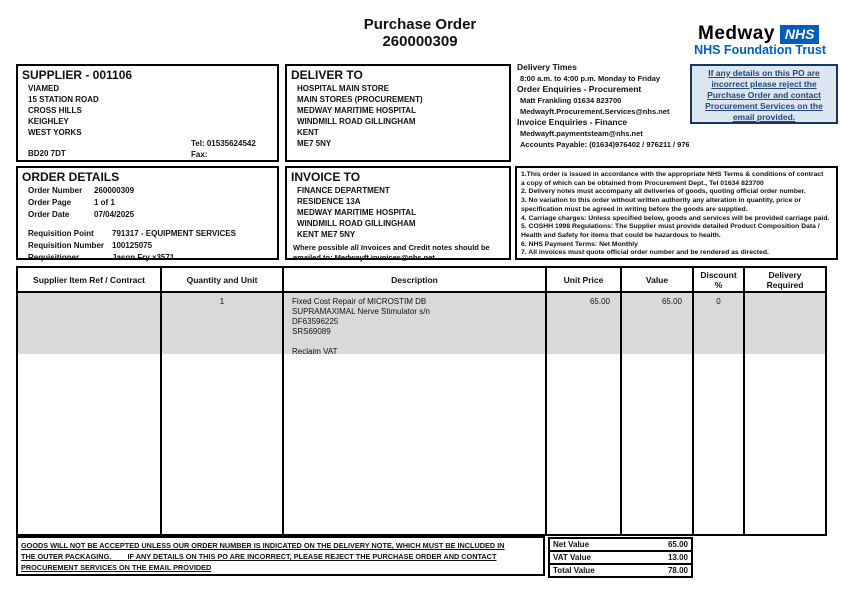  I want to click on nhs-logo-icon: NHS, so click(799, 34).